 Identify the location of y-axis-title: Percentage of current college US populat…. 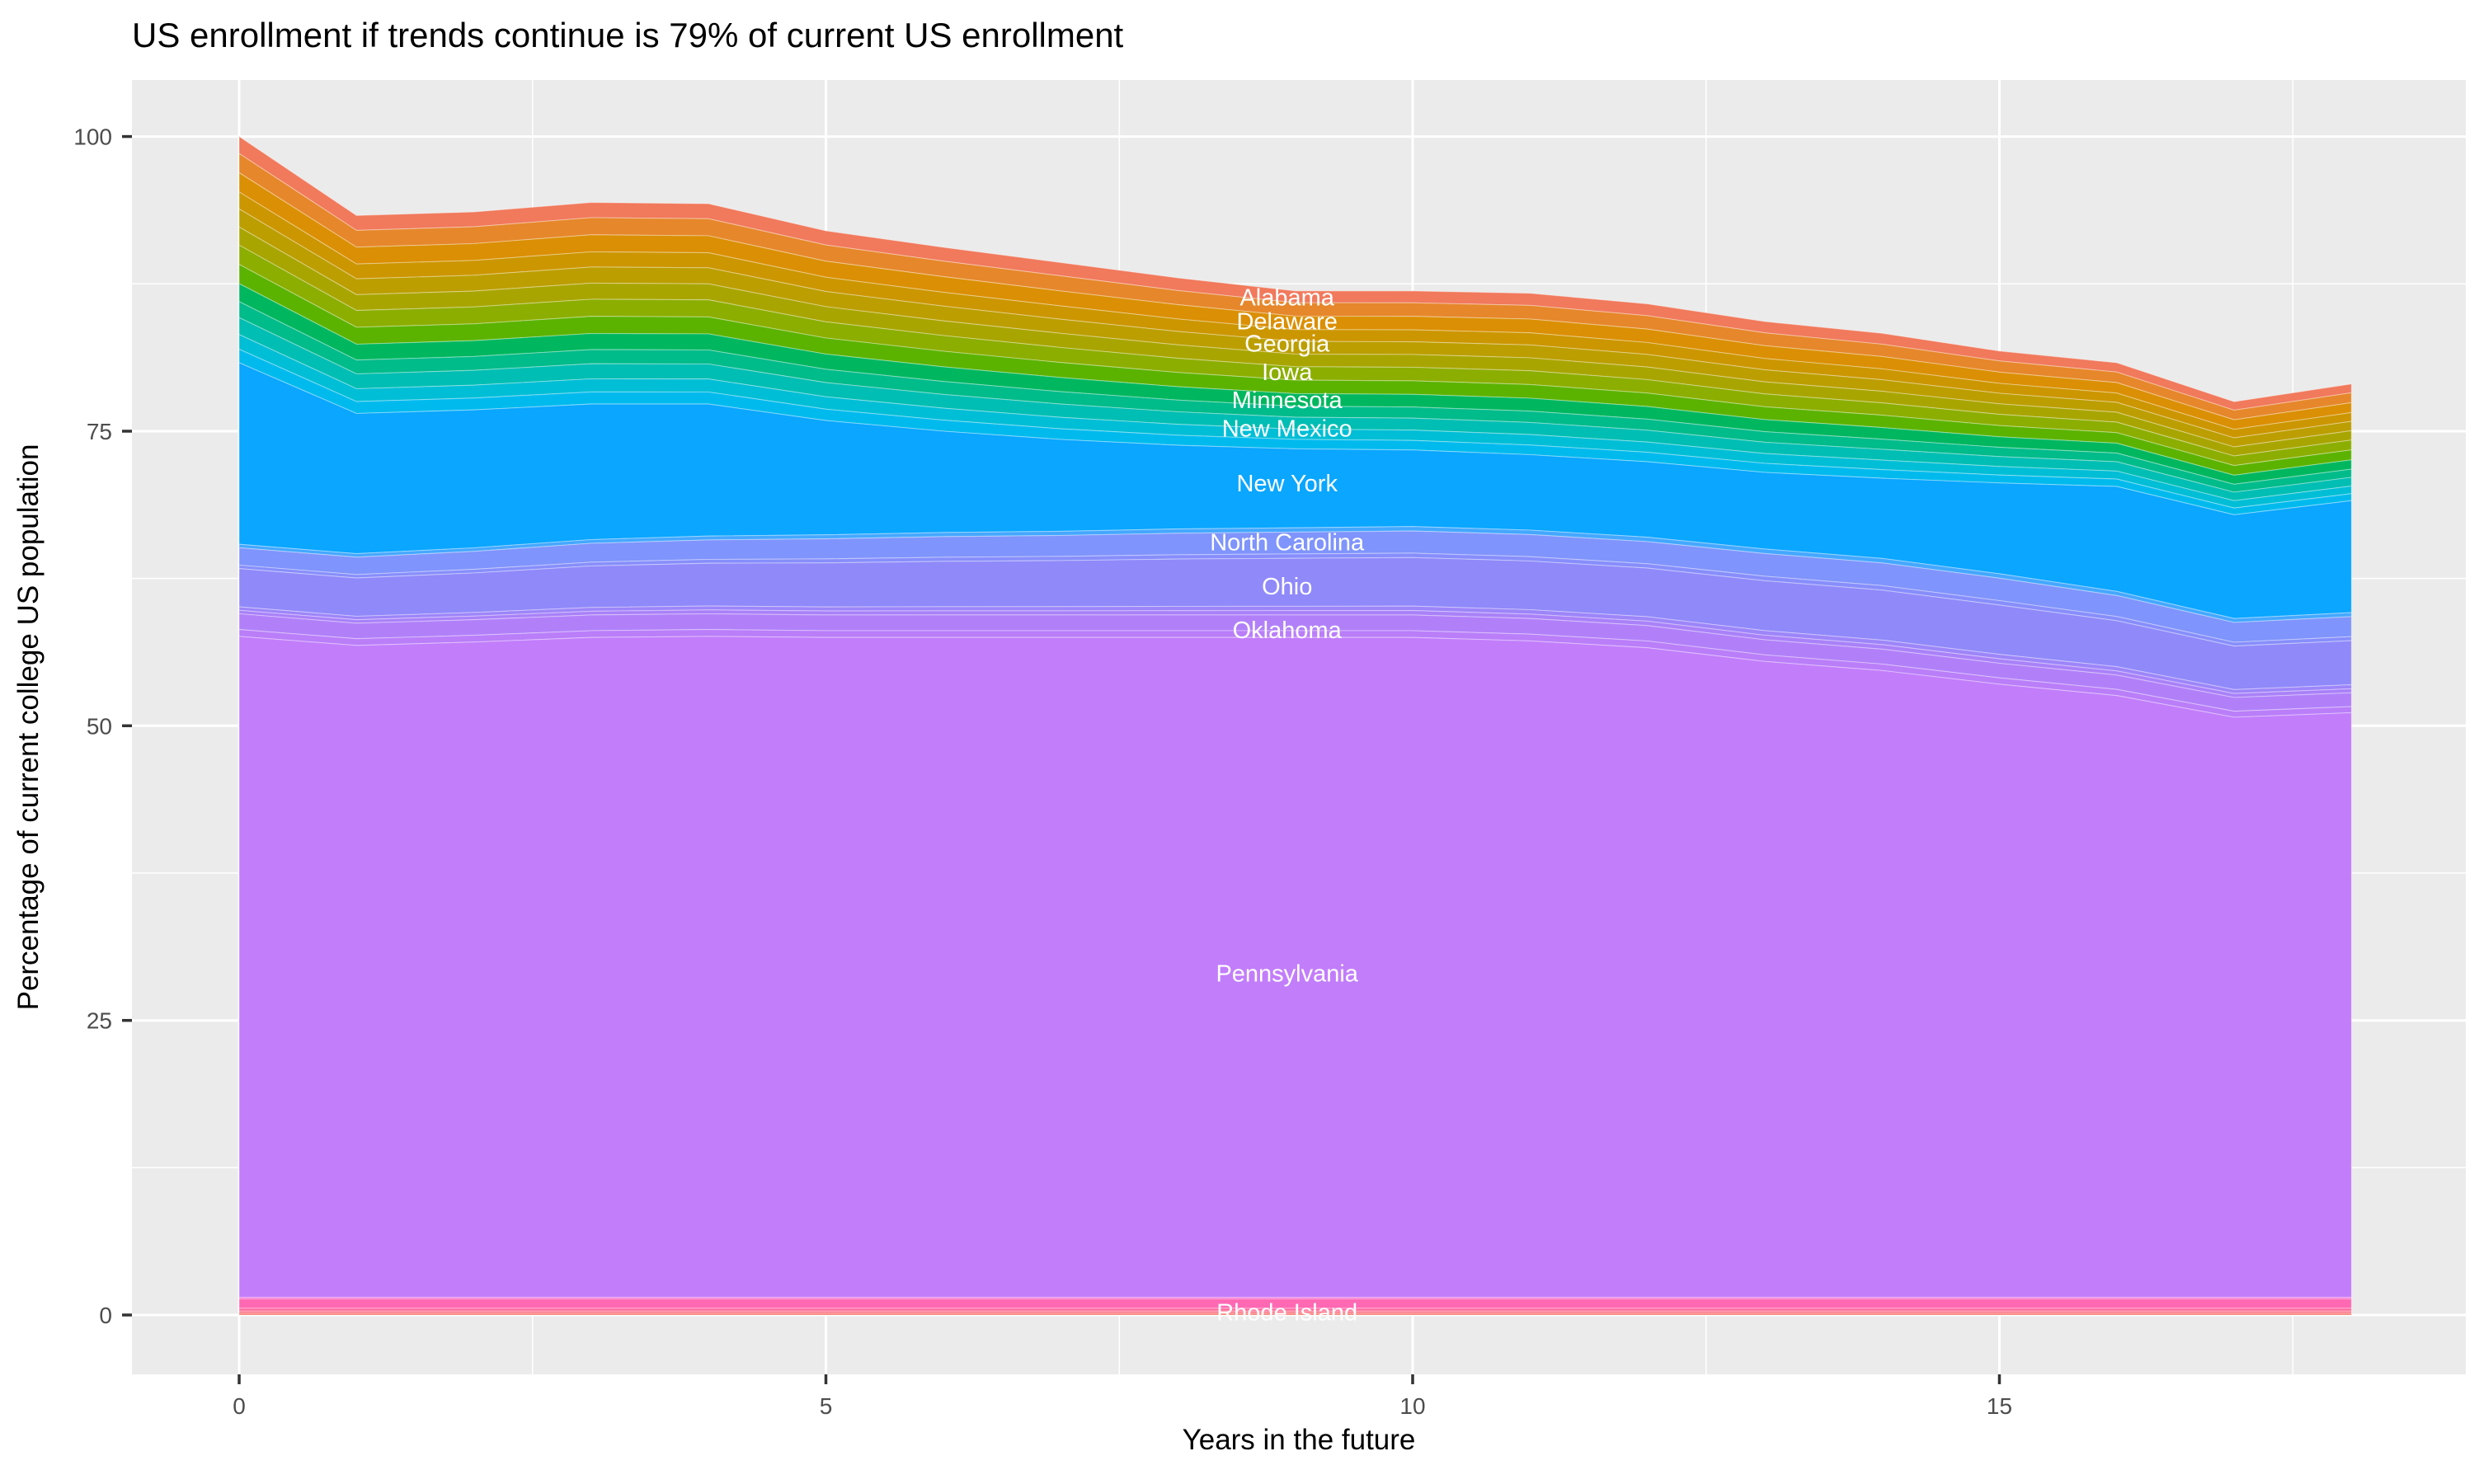
(28, 727).